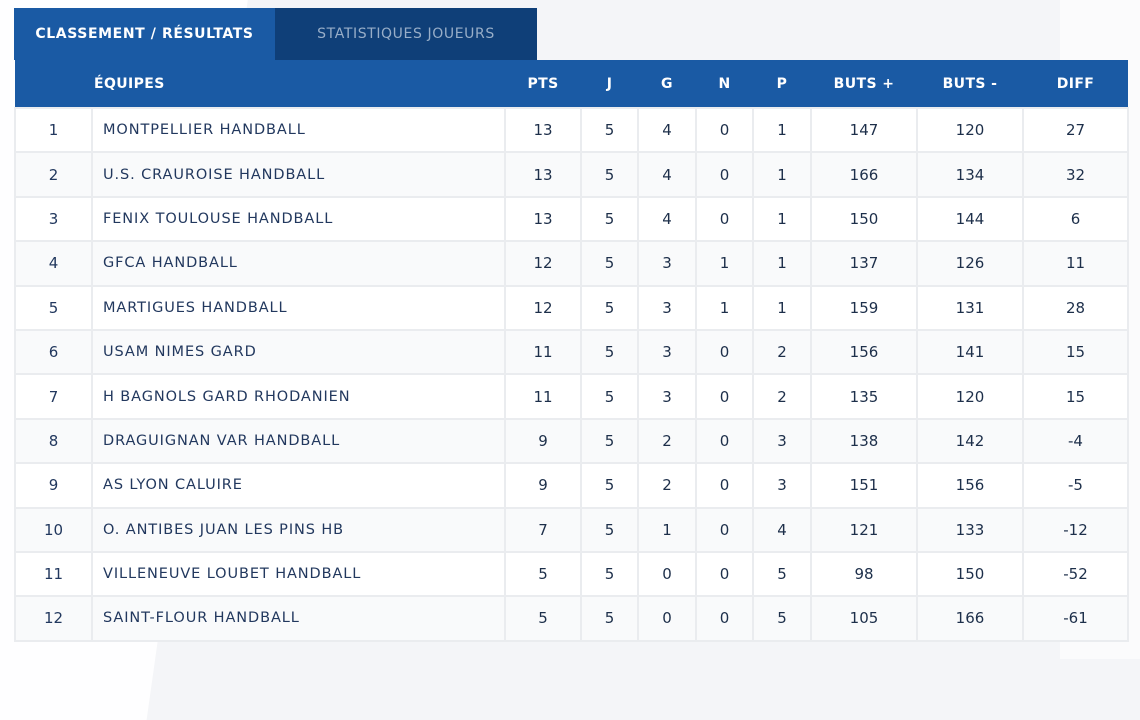 This screenshot has height=720, width=1140. Describe the element at coordinates (298, 263) in the screenshot. I see `cell-team-name: GFCA HANDBALL` at that location.